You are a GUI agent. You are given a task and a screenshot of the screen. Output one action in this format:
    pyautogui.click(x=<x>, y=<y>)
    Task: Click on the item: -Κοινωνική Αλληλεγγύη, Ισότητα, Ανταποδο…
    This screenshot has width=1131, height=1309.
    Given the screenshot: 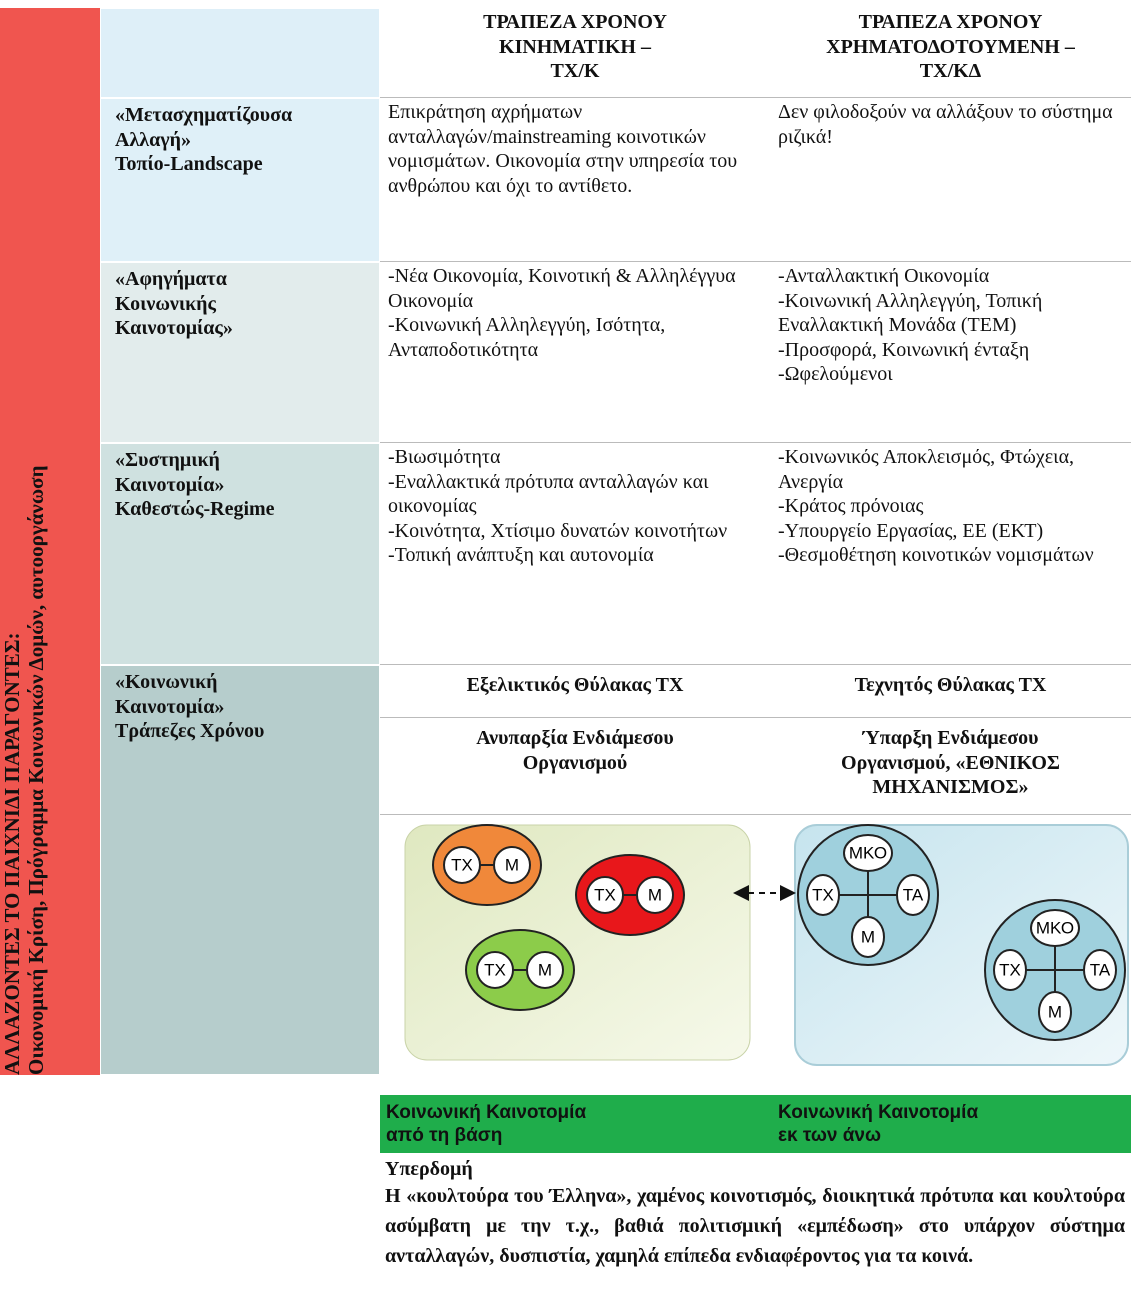 What is the action you would take?
    pyautogui.click(x=527, y=337)
    